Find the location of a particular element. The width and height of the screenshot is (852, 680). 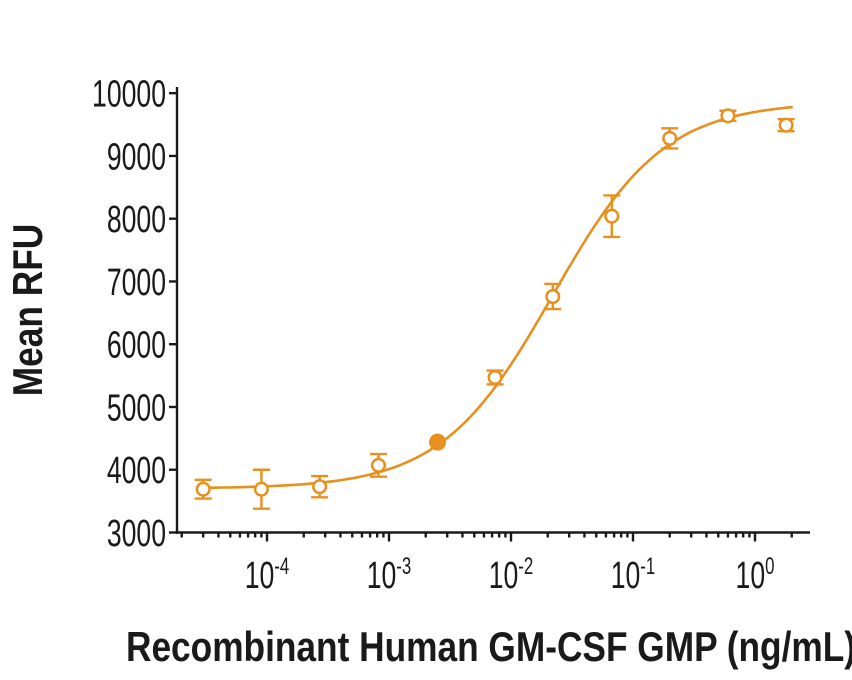

y-tick-label: 4000 is located at coordinates (136, 469).